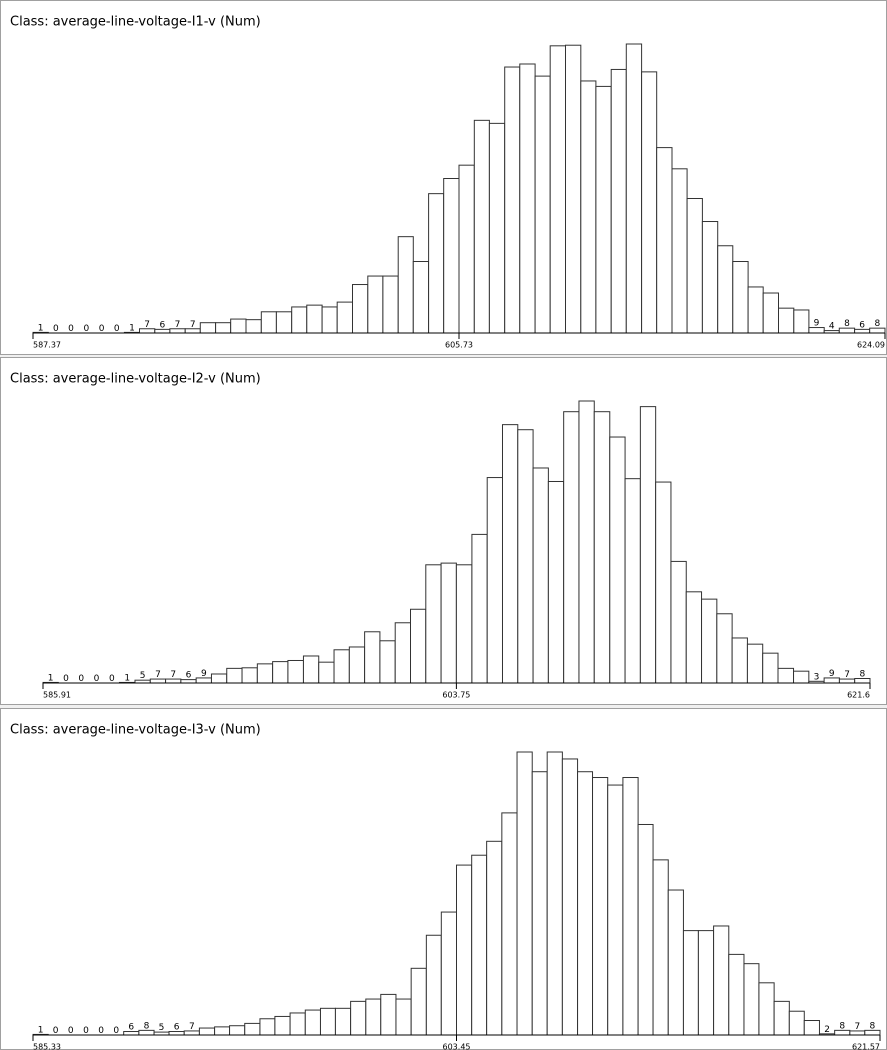 Image resolution: width=887 pixels, height=1050 pixels. Describe the element at coordinates (127, 678) in the screenshot. I see `bar-count-label: 1` at that location.